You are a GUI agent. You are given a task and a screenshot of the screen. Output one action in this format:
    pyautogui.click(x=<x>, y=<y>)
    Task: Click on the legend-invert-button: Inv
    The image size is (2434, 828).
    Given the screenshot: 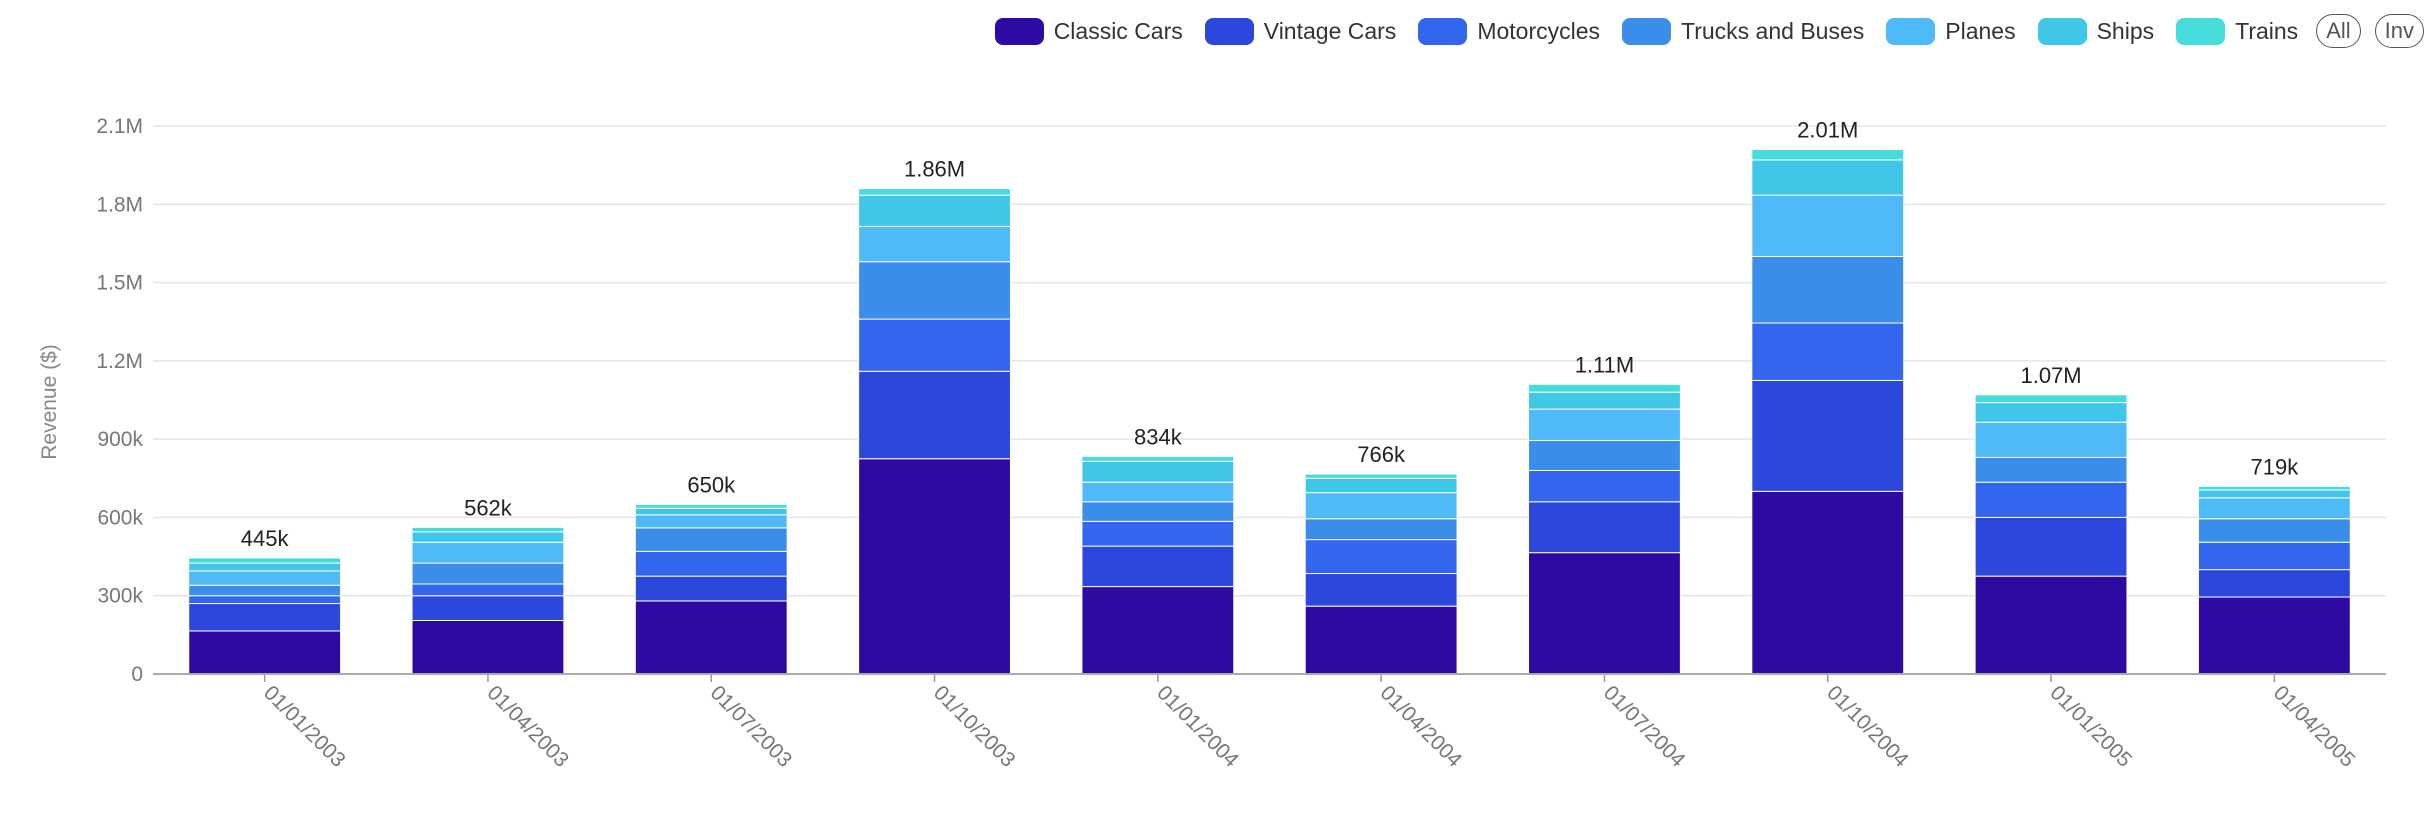 What is the action you would take?
    pyautogui.click(x=2399, y=31)
    